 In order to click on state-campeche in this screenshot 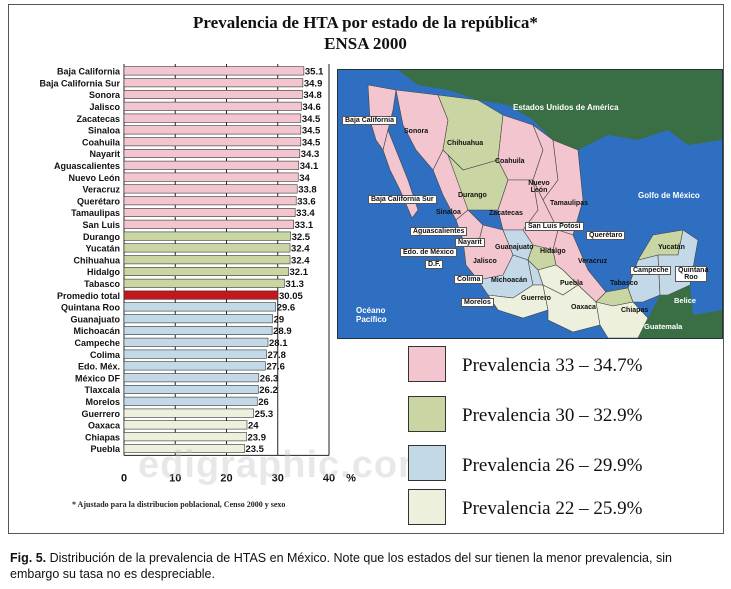, I will do `click(644, 278)`.